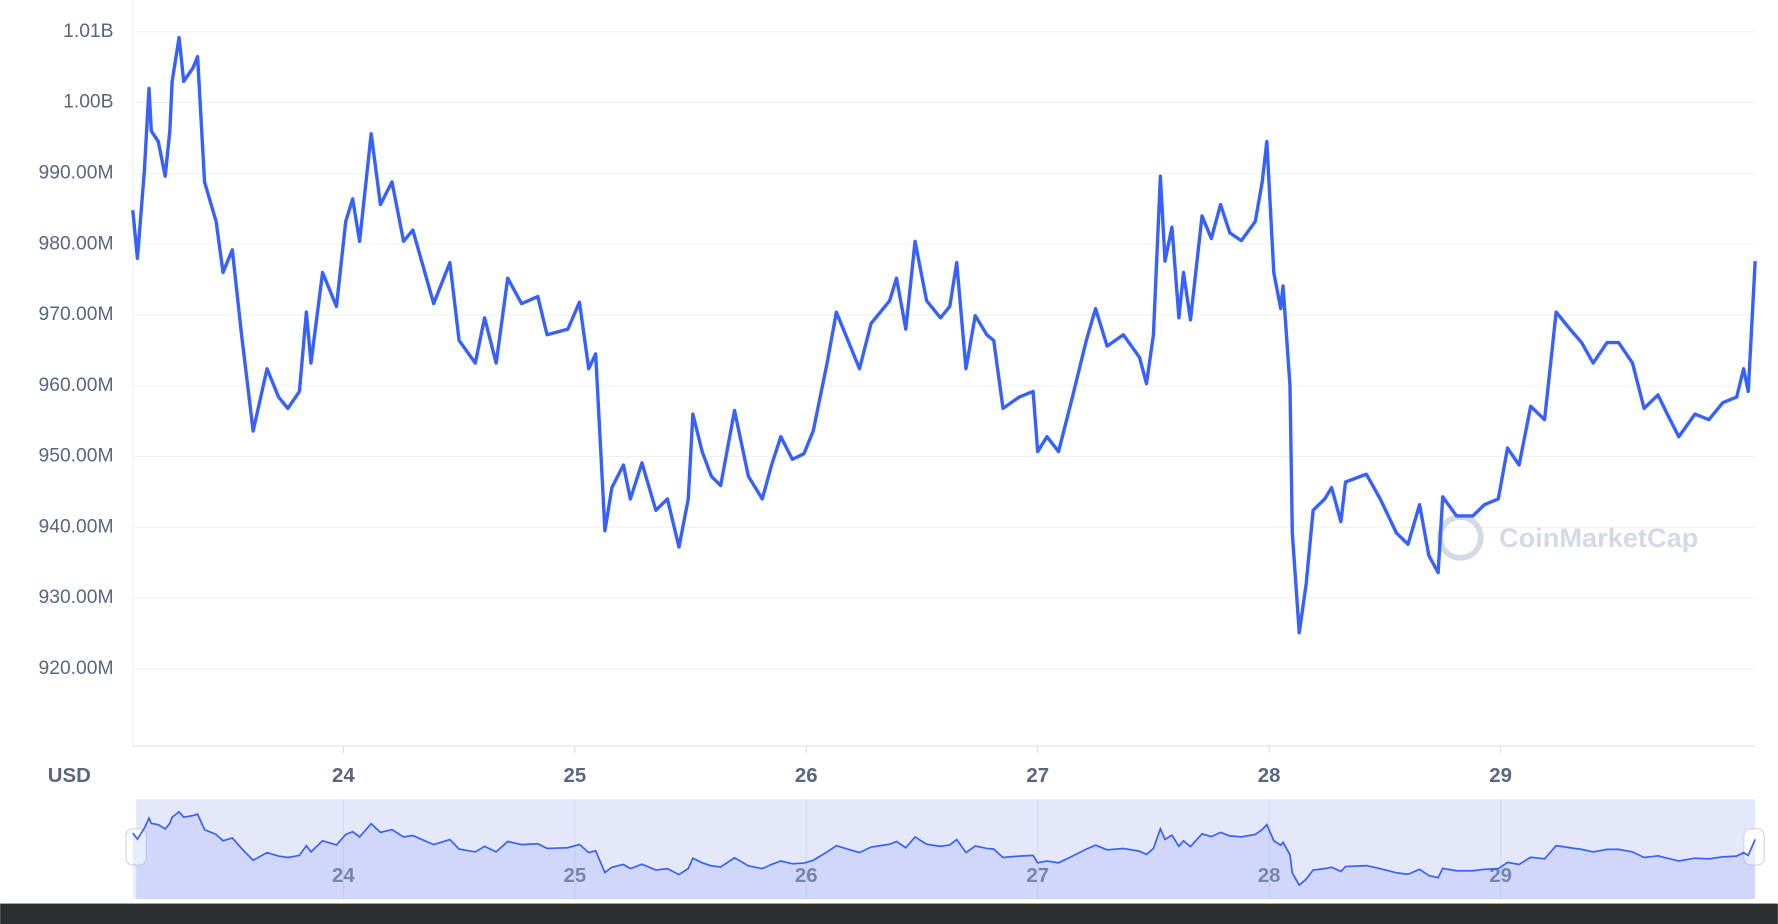 This screenshot has height=924, width=1778. What do you see at coordinates (76, 597) in the screenshot?
I see `y-tick-label: 930.00M` at bounding box center [76, 597].